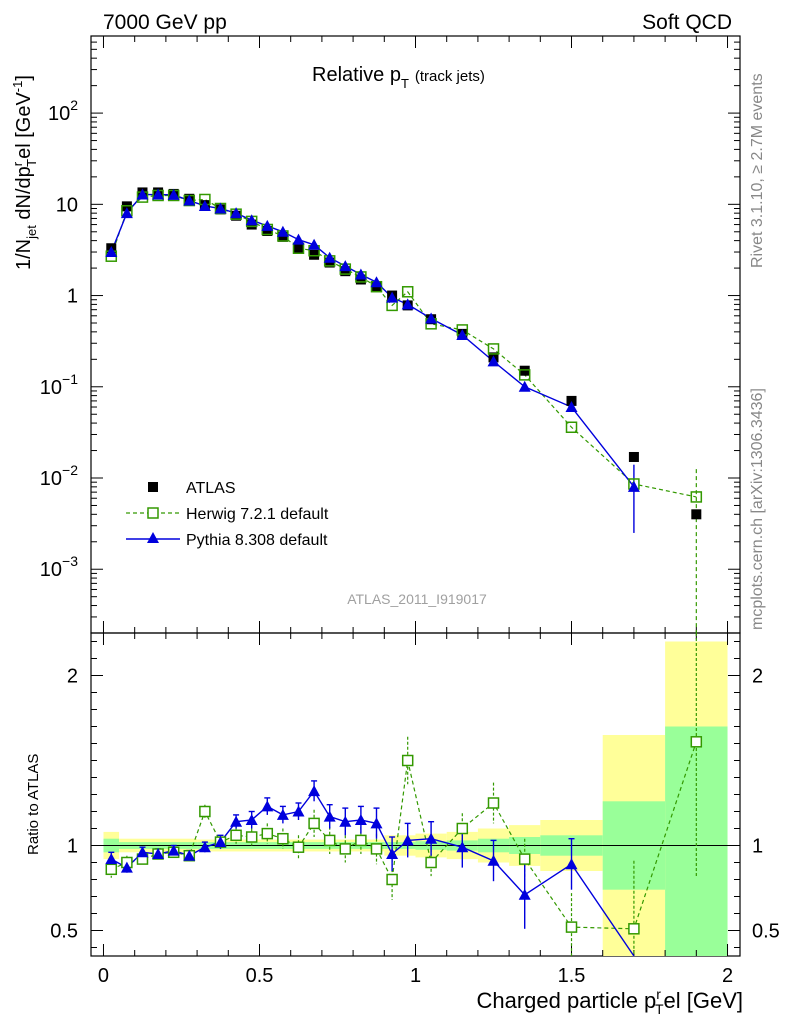  What do you see at coordinates (658, 994) in the screenshot?
I see `x-label-sup: r` at bounding box center [658, 994].